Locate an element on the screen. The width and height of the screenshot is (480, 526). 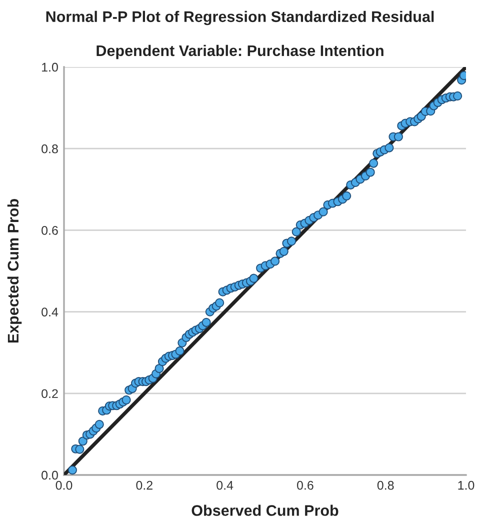
y-axis-title: Expected Cum Prob is located at coordinates (14, 271).